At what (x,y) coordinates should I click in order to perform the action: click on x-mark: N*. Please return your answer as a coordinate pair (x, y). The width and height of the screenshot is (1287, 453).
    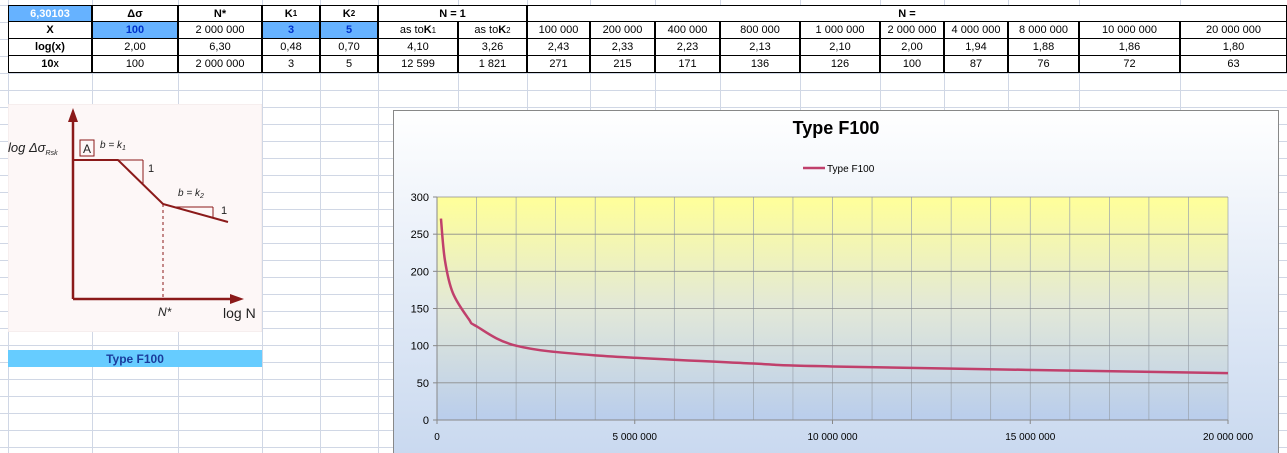
    Looking at the image, I should click on (165, 312).